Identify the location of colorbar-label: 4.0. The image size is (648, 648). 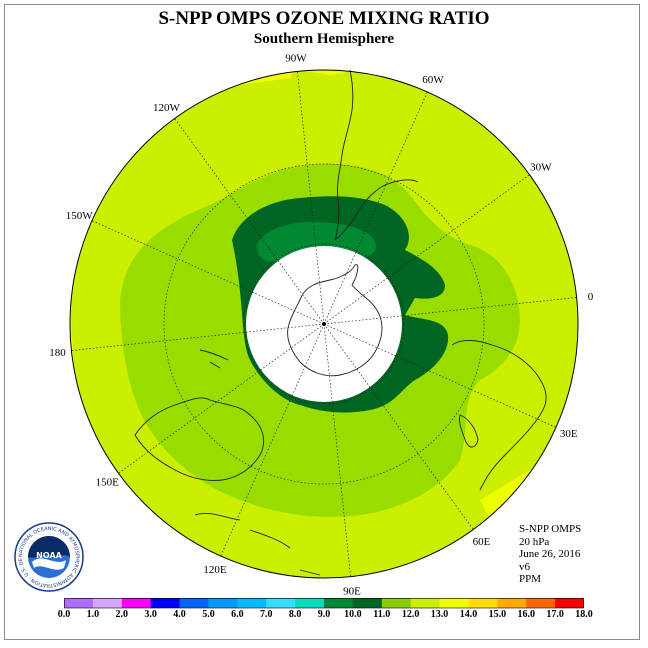
(179, 614).